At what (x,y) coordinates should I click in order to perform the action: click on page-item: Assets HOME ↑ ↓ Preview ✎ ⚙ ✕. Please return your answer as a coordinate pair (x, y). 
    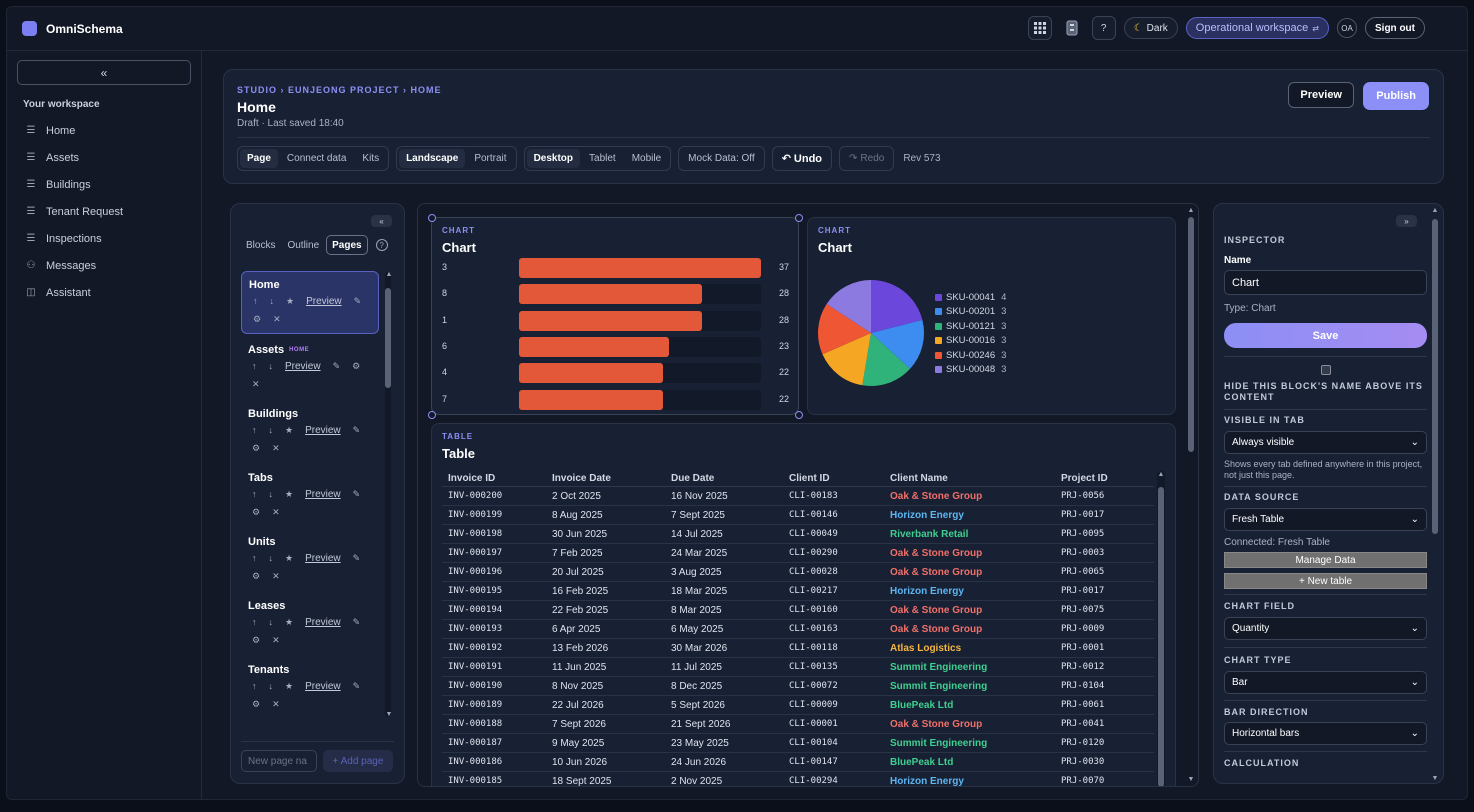
    Looking at the image, I should click on (310, 367).